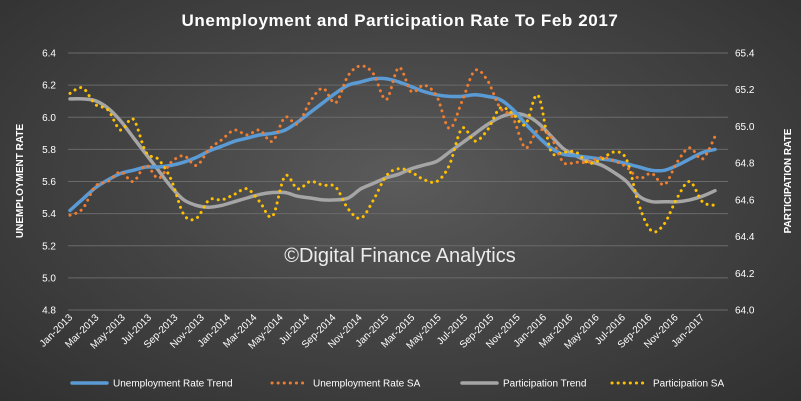 This screenshot has height=401, width=801. Describe the element at coordinates (49, 214) in the screenshot. I see `y-left-tick-label: 5.4` at that location.